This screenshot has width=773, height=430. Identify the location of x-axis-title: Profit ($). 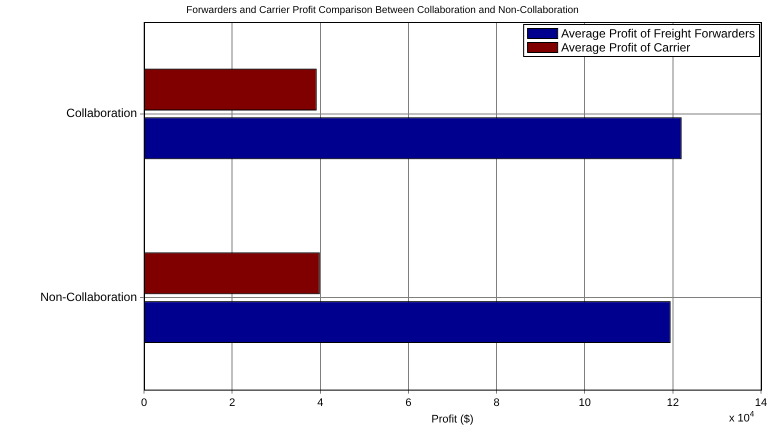
(452, 419).